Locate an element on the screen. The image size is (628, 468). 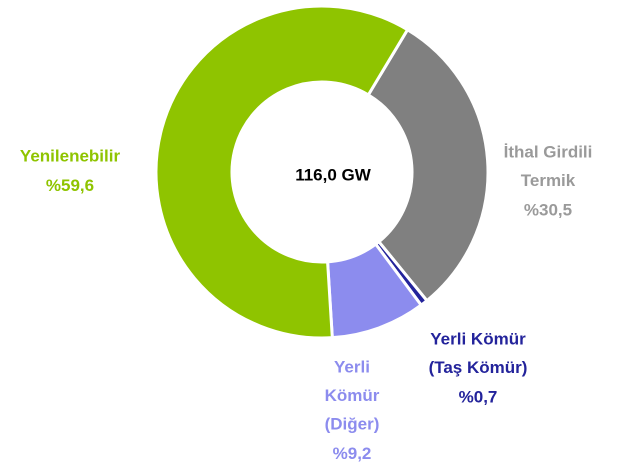
slice-label: (Diğer) is located at coordinates (352, 423).